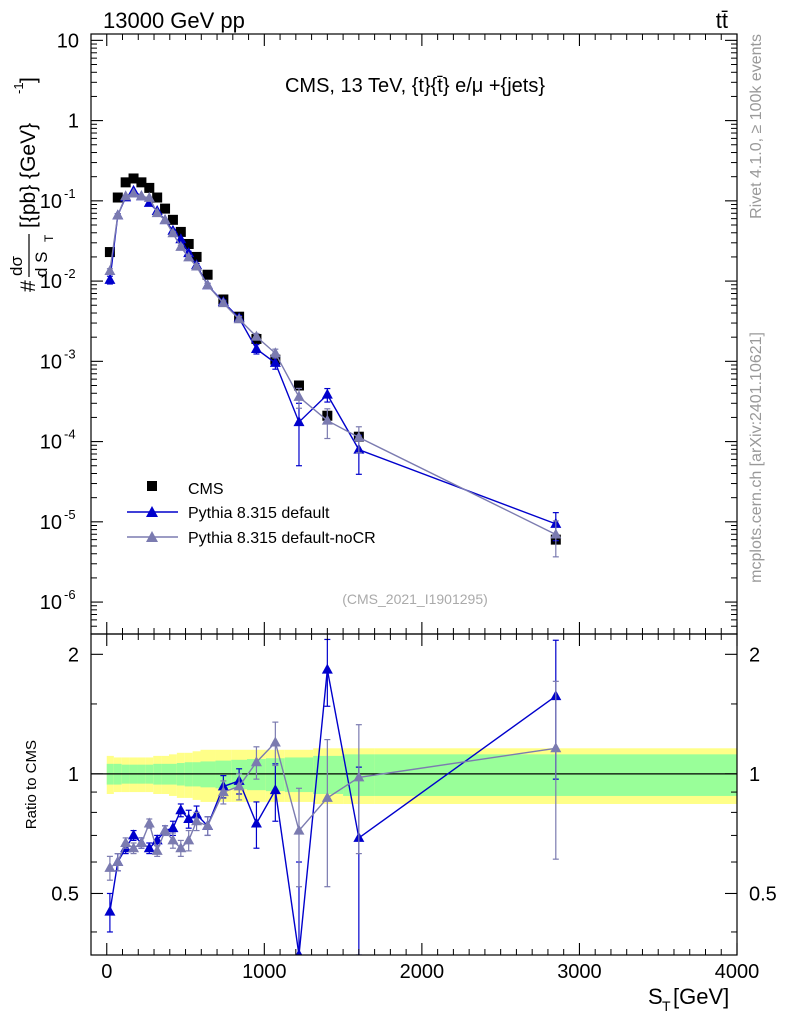 This screenshot has width=786, height=1024. I want to click on y-axis-label-exponent: -1, so click(18, 88).